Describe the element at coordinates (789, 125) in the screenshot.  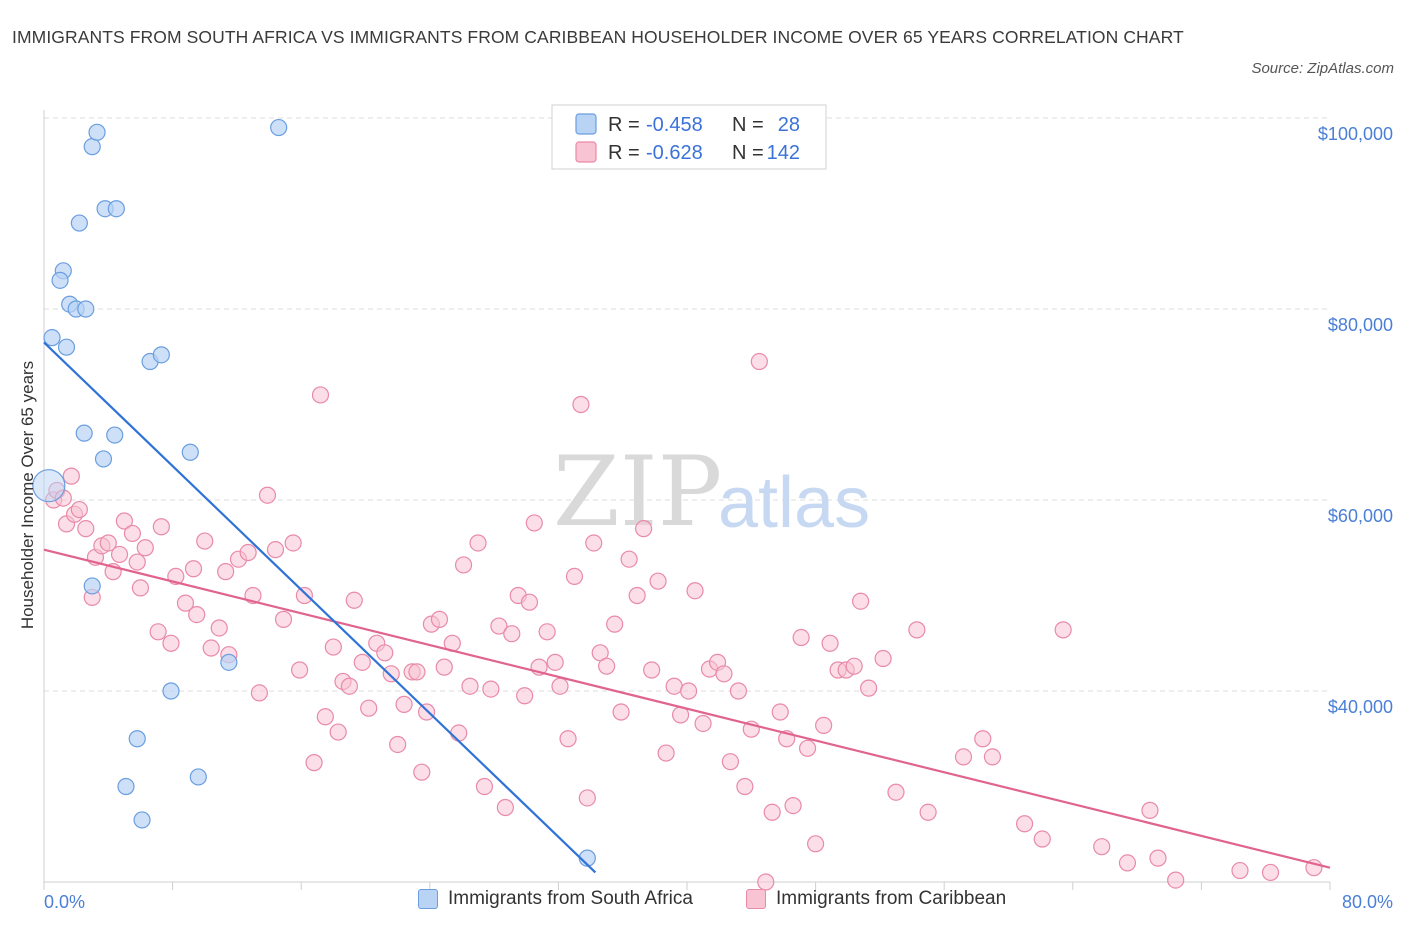
I see `legend-n-value-1: 28` at that location.